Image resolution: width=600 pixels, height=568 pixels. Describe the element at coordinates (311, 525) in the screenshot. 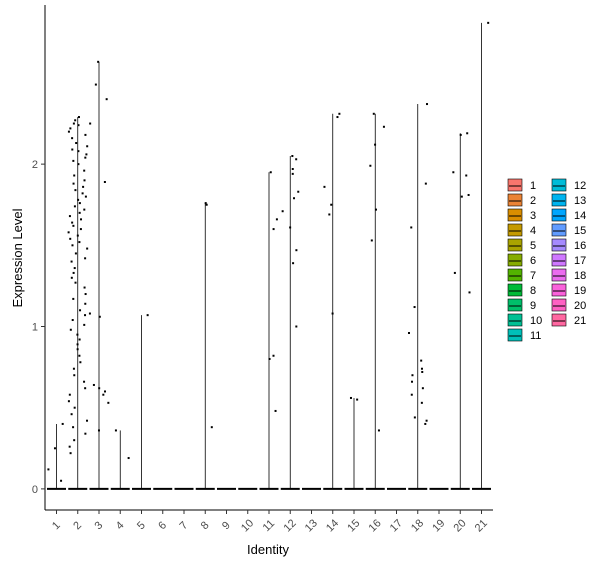

I see `x-tick-label: 13` at that location.